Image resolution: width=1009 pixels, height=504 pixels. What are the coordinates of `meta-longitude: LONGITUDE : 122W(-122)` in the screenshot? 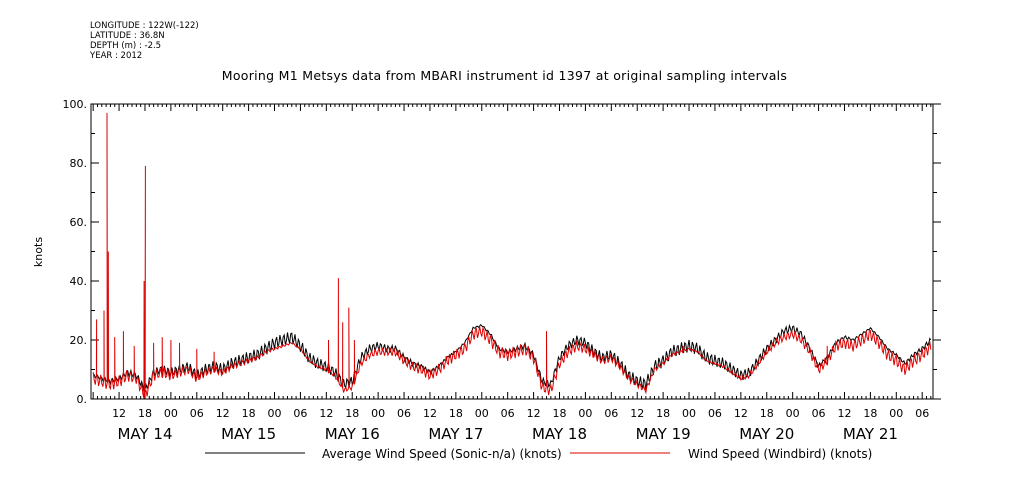 It's located at (144, 26).